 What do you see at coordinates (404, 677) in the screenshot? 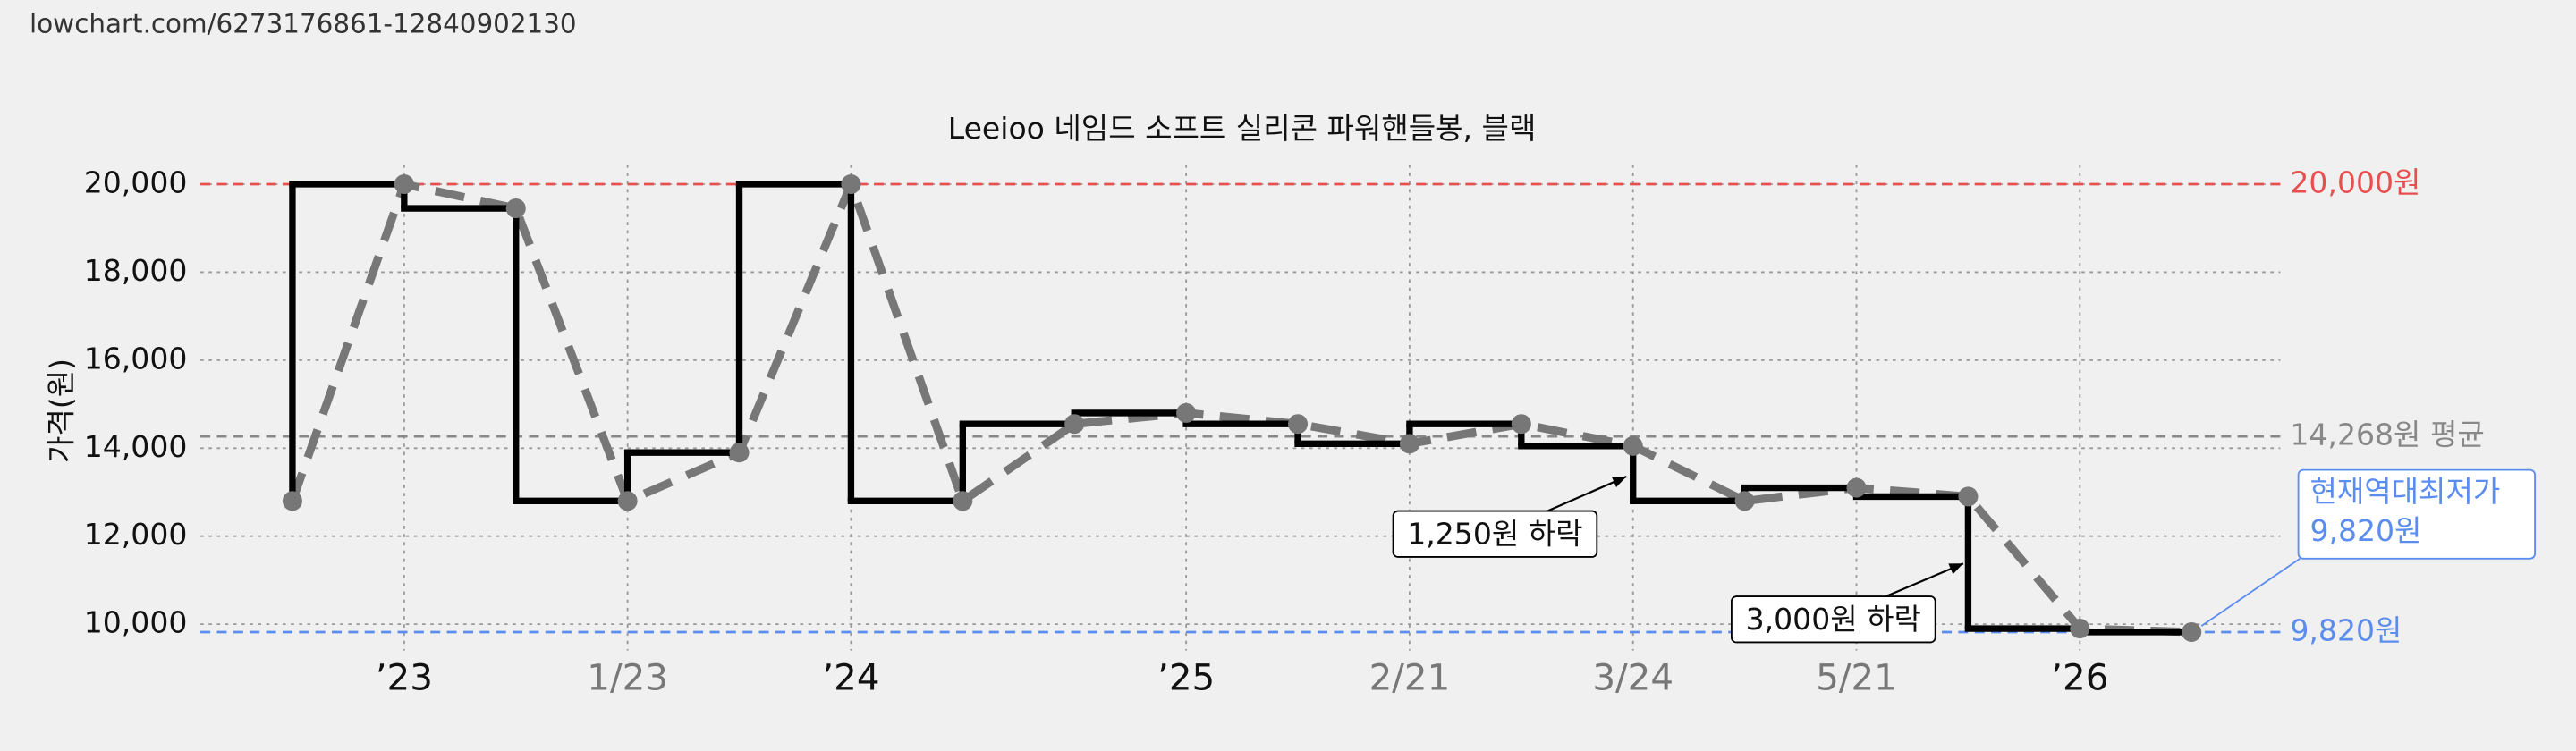
I see `x-tick-label: ’23` at bounding box center [404, 677].